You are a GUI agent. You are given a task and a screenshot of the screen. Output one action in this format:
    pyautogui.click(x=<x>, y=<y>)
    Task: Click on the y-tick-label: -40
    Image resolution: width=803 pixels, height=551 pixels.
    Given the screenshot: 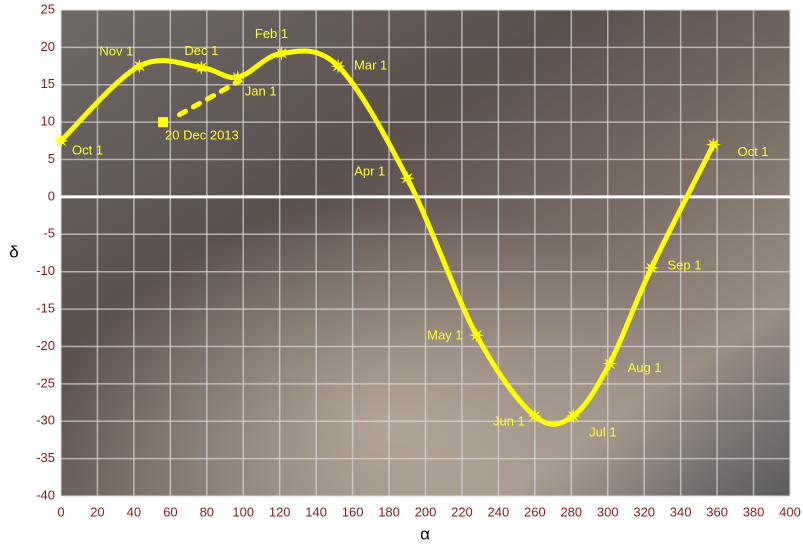 What is the action you would take?
    pyautogui.click(x=45, y=494)
    